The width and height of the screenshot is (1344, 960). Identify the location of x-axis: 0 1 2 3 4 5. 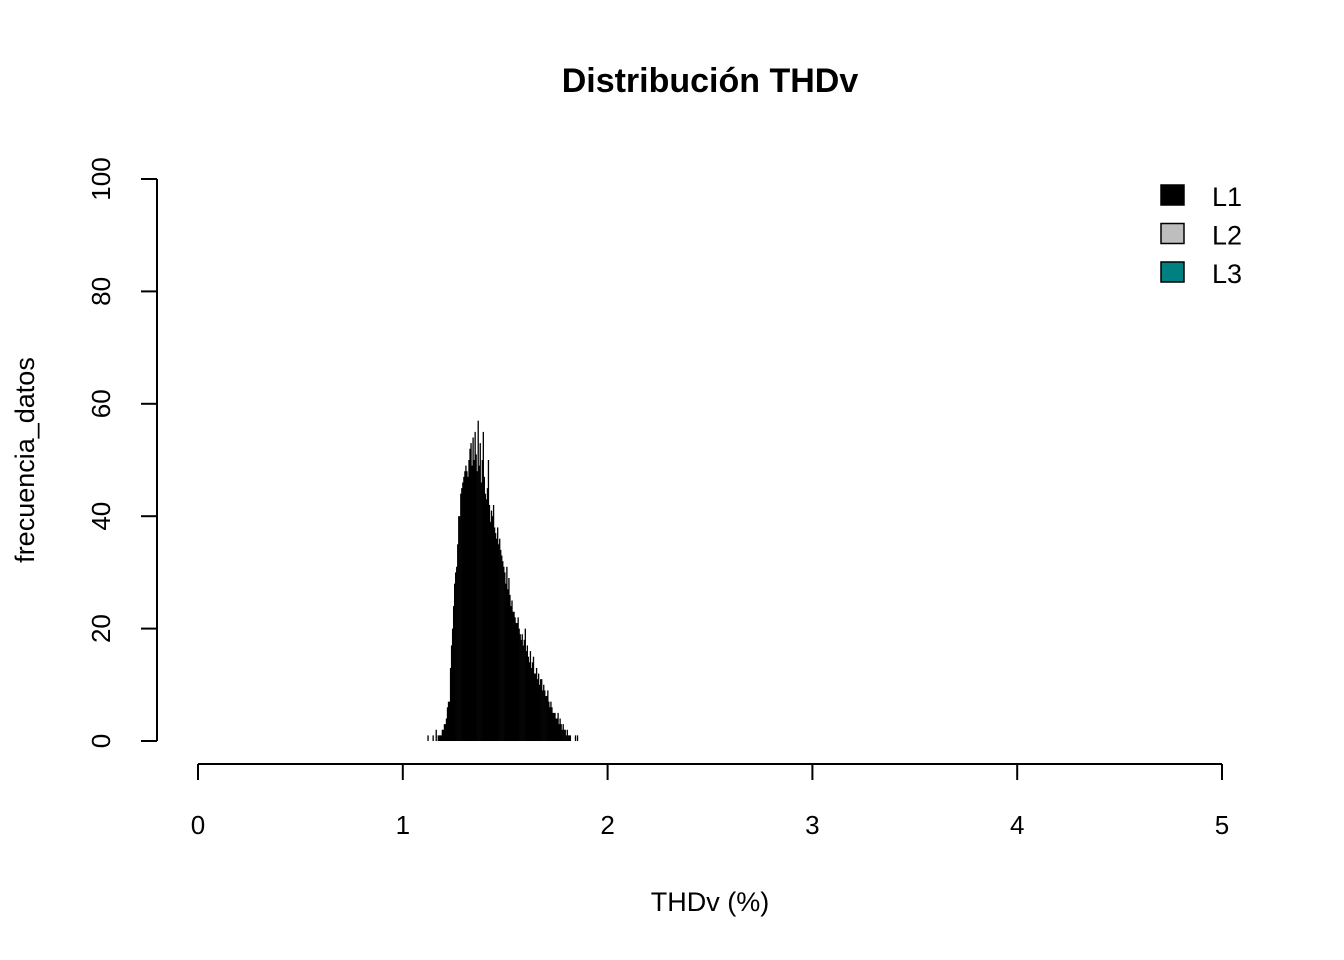
(710, 801).